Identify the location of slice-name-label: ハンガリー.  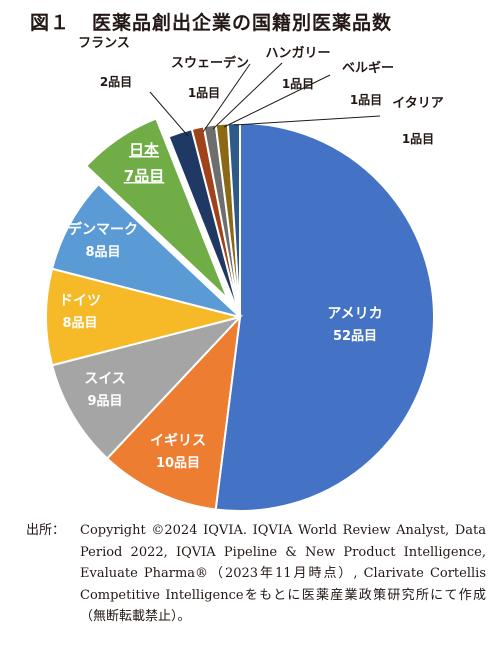
(297, 53).